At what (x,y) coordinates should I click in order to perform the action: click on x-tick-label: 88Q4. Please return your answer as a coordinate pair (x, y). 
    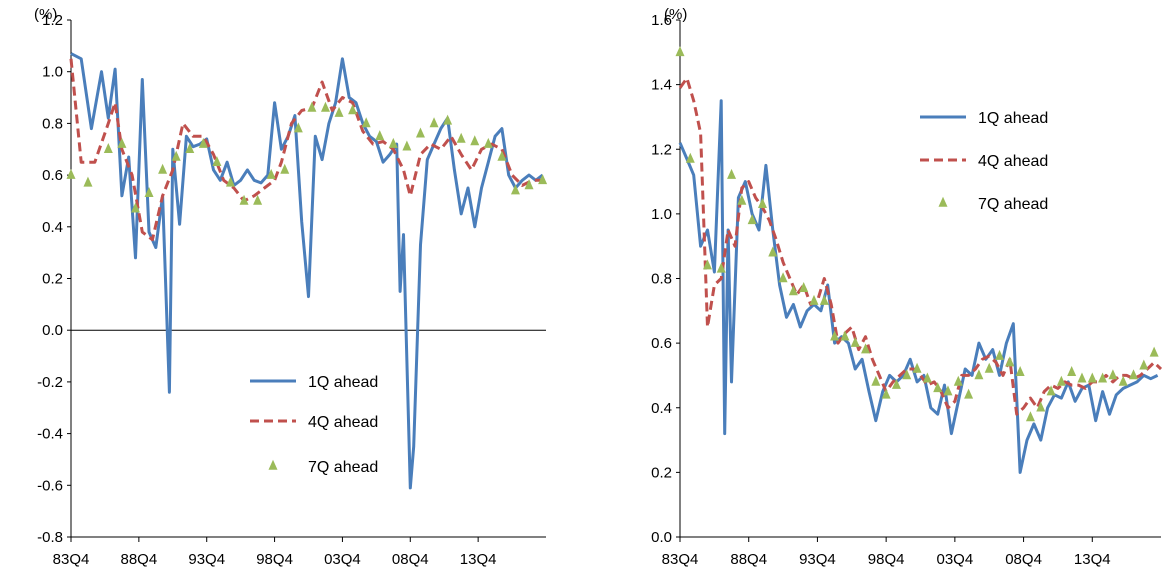
    Looking at the image, I should click on (748, 559).